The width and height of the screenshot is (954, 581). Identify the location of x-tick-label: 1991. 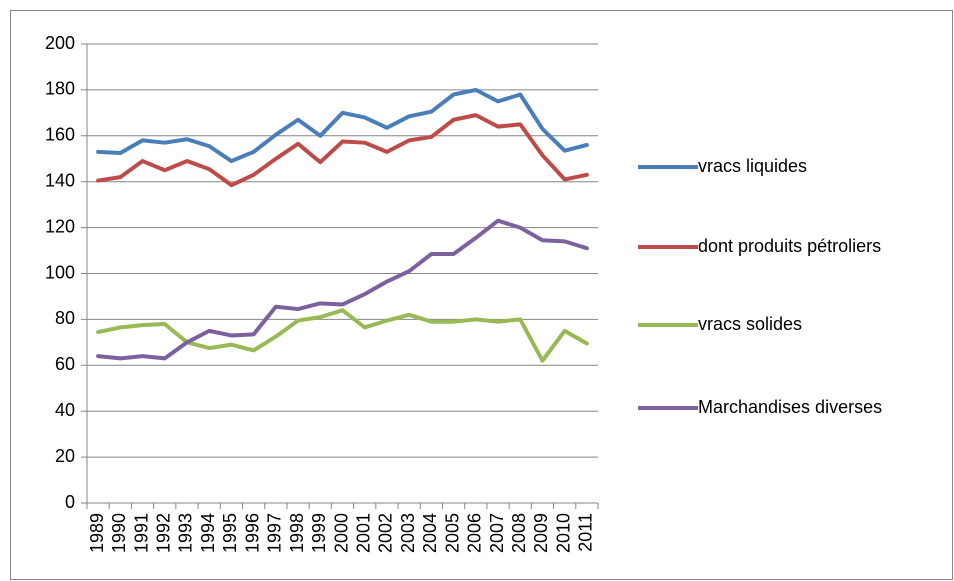
(141, 533).